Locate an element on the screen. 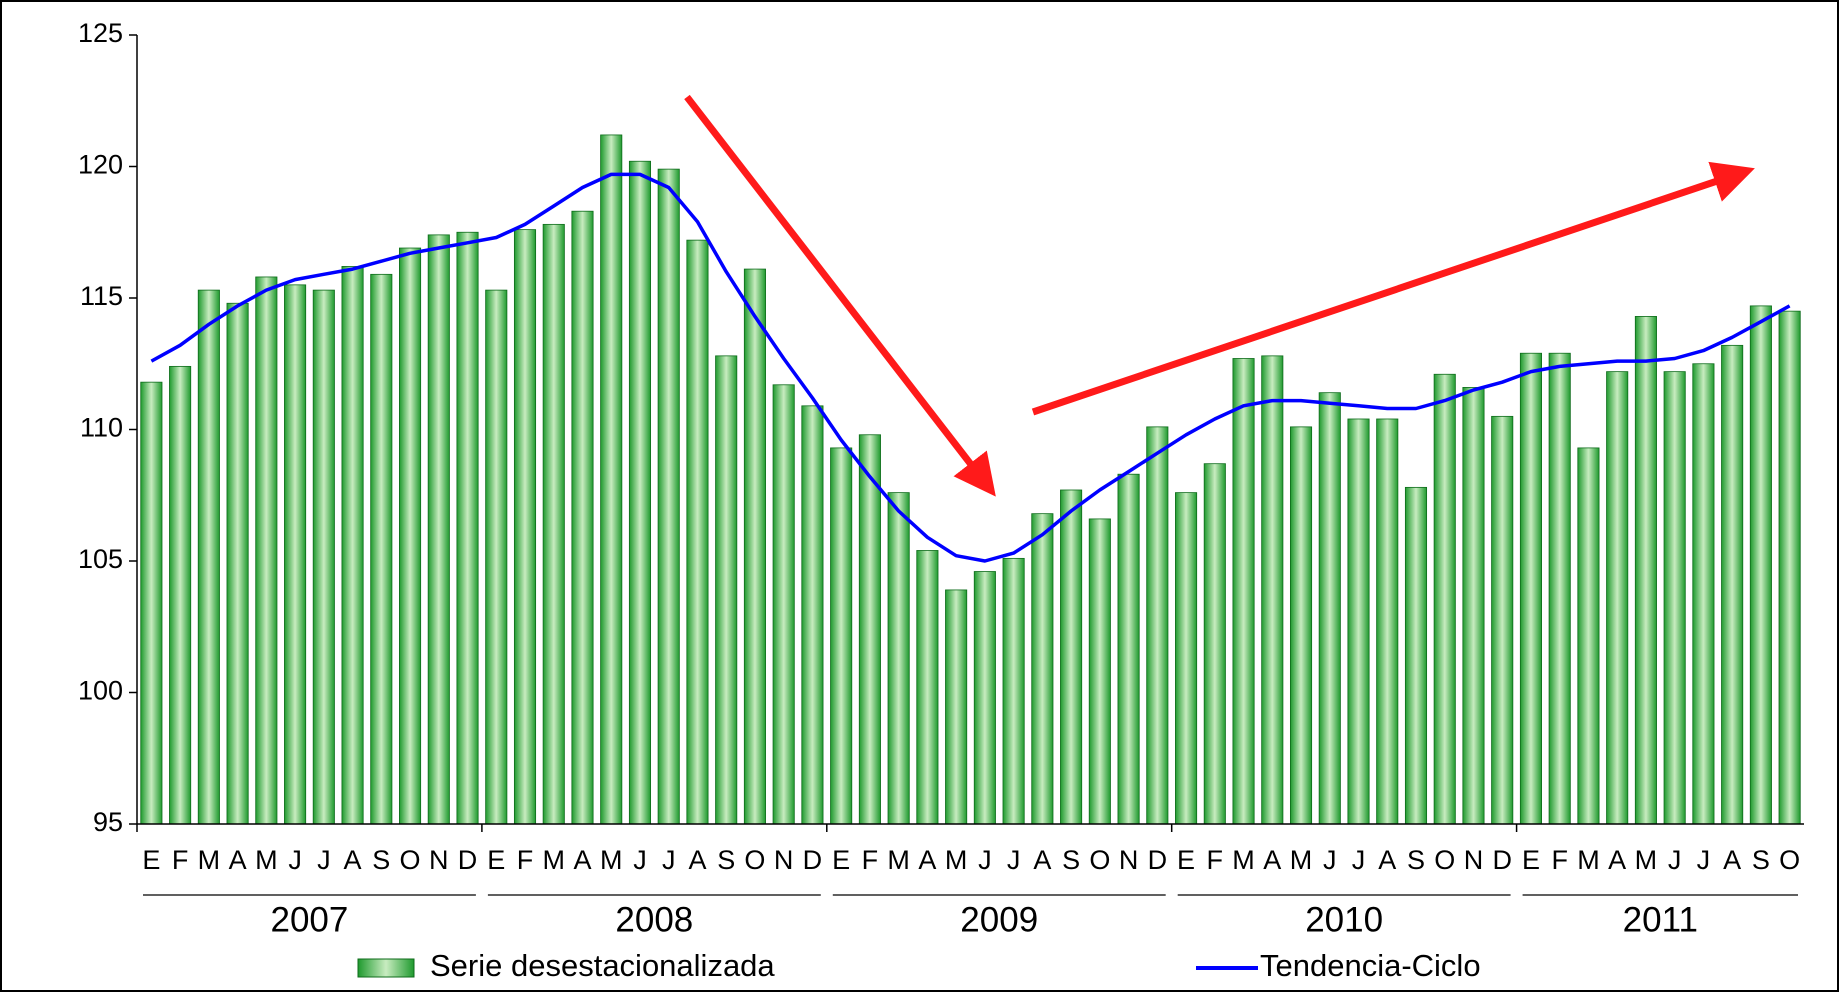 Image resolution: width=1839 pixels, height=992 pixels. year-label: 2011 is located at coordinates (1660, 919).